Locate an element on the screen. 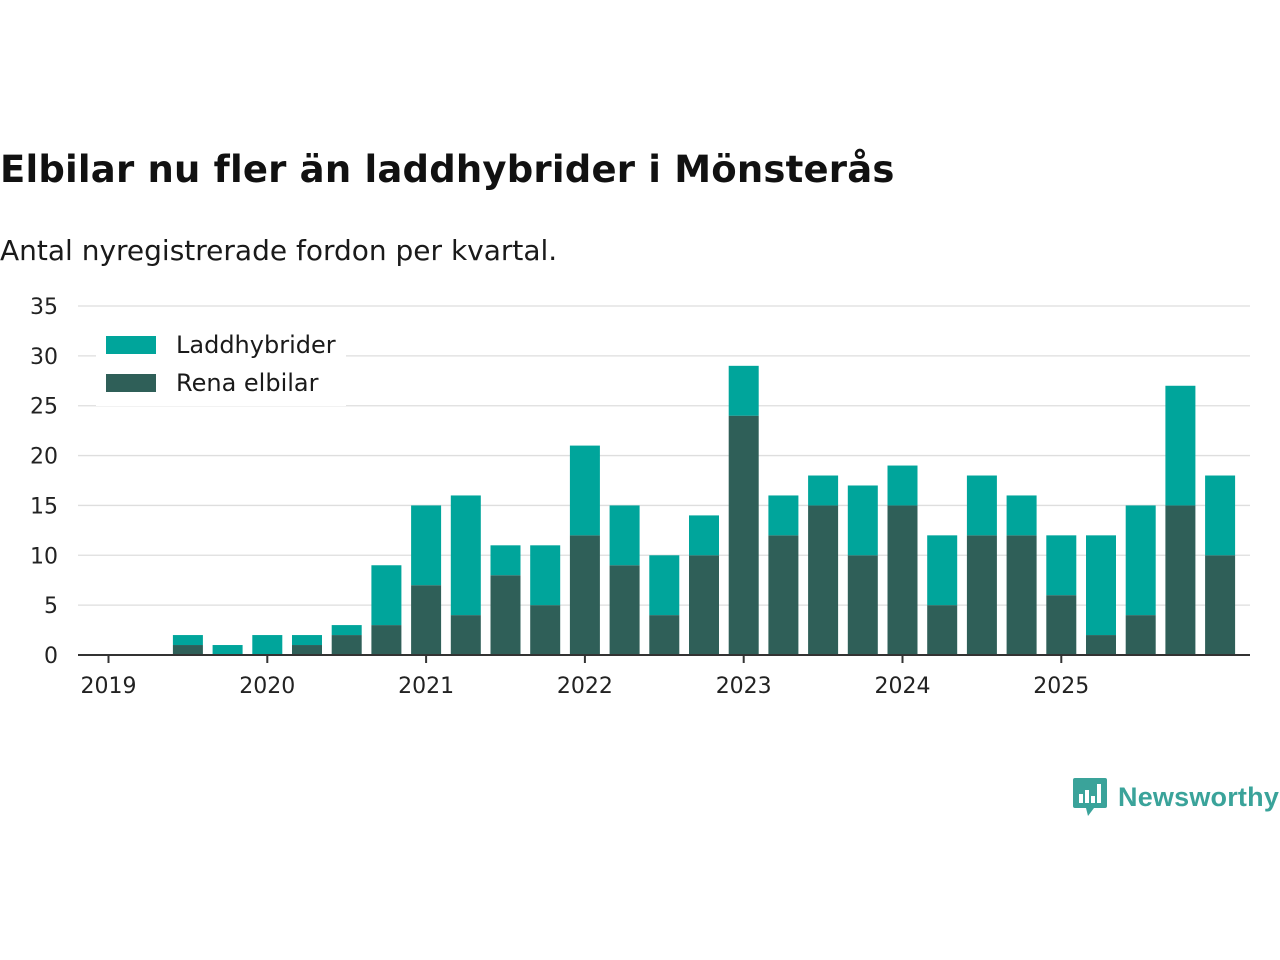  y-axis-ticks: 0 5 10 15 20 25 30 35 is located at coordinates (44, 482).